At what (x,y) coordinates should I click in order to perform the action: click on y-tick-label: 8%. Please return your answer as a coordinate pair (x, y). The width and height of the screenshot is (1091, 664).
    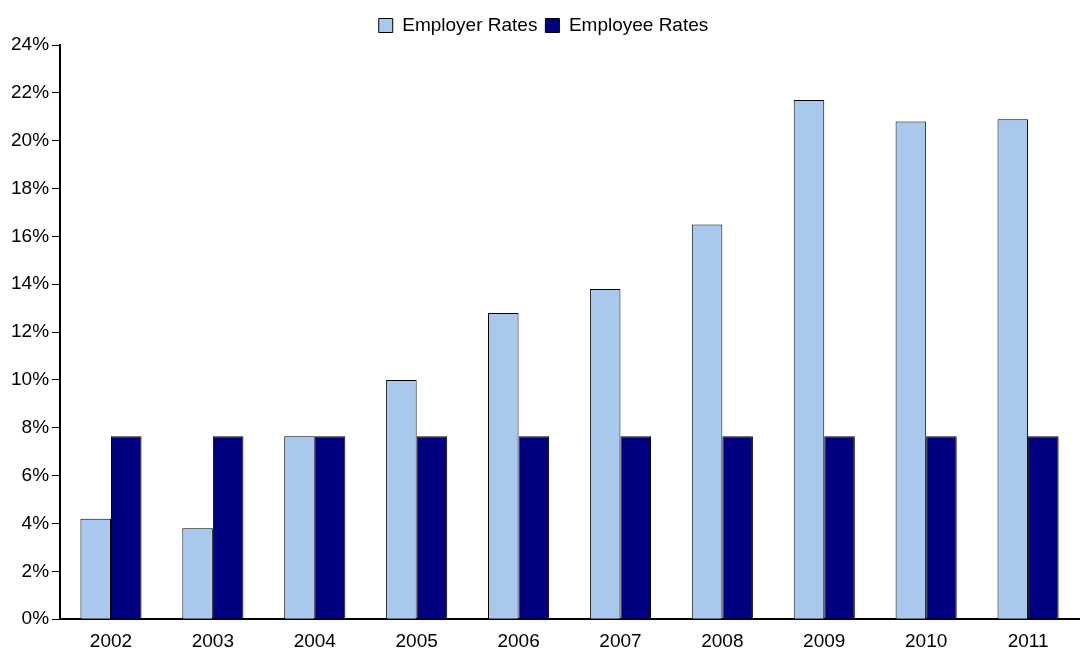
    Looking at the image, I should click on (35, 427).